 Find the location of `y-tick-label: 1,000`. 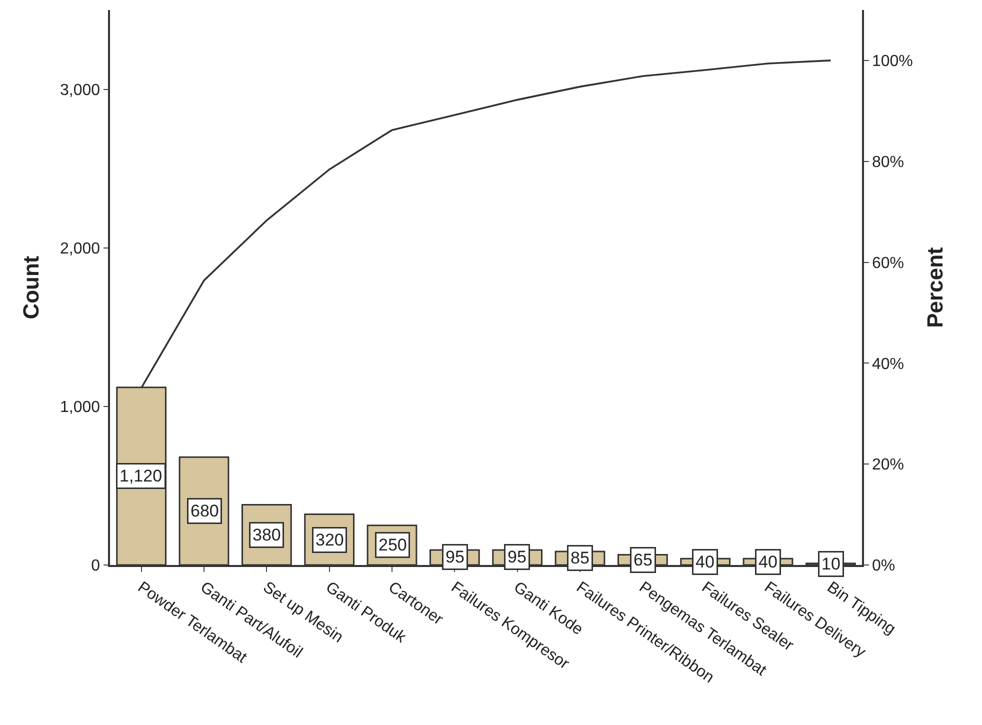

y-tick-label: 1,000 is located at coordinates (80, 407).